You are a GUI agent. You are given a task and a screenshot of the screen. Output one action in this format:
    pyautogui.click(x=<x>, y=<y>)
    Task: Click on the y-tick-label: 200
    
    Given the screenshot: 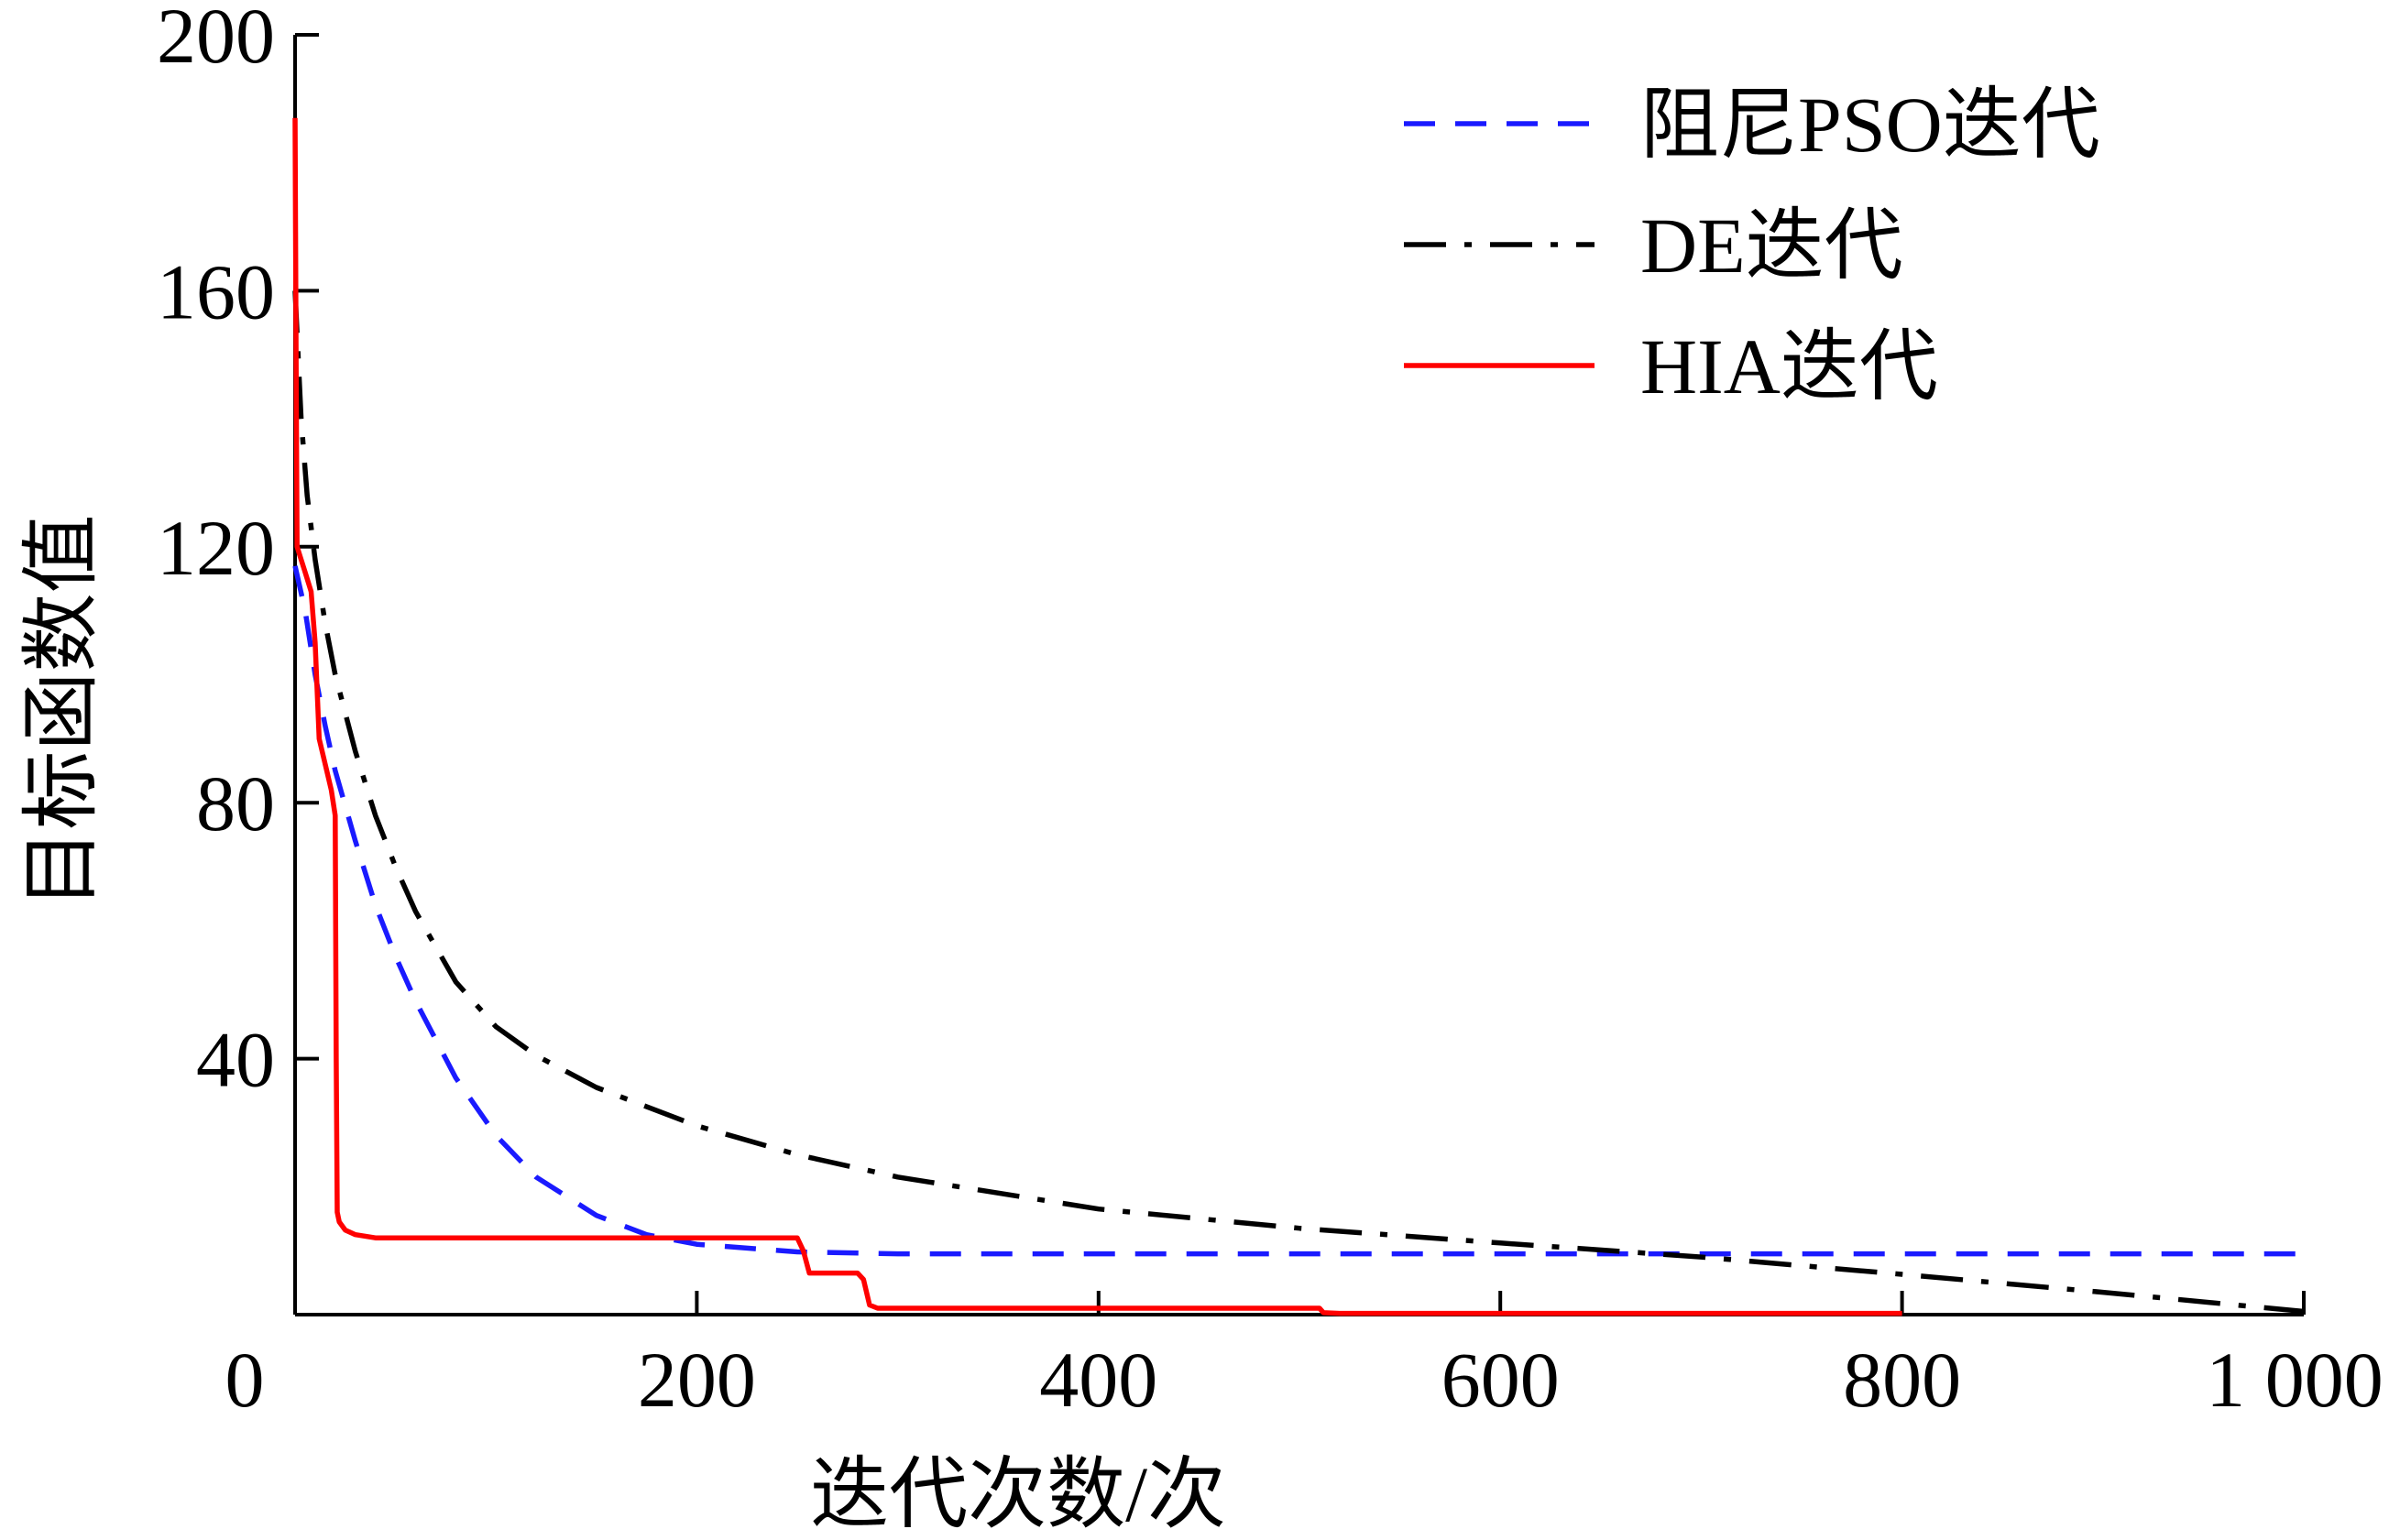 What is the action you would take?
    pyautogui.click(x=216, y=40)
    